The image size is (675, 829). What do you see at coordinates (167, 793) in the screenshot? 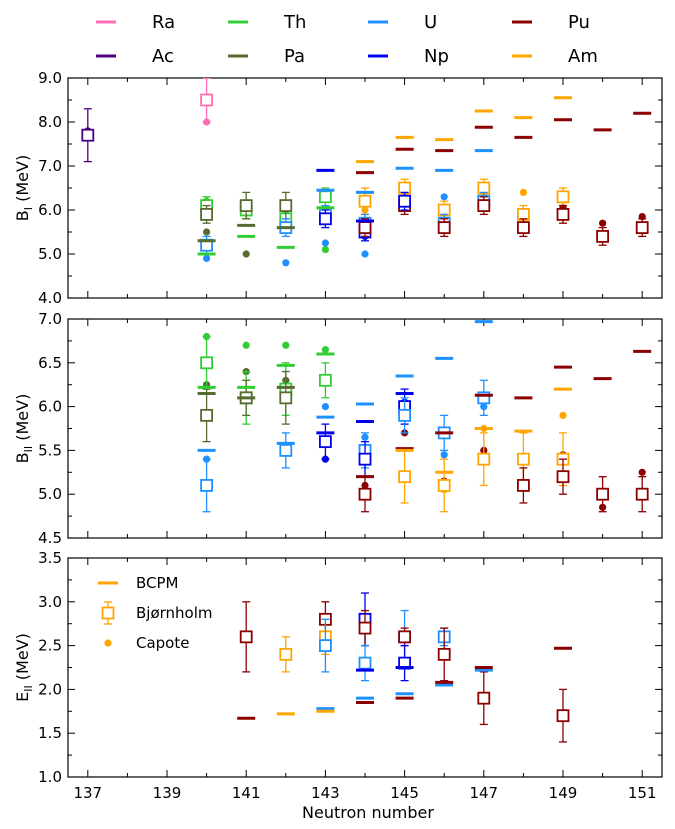
I see `x-tick-label: 139` at bounding box center [167, 793].